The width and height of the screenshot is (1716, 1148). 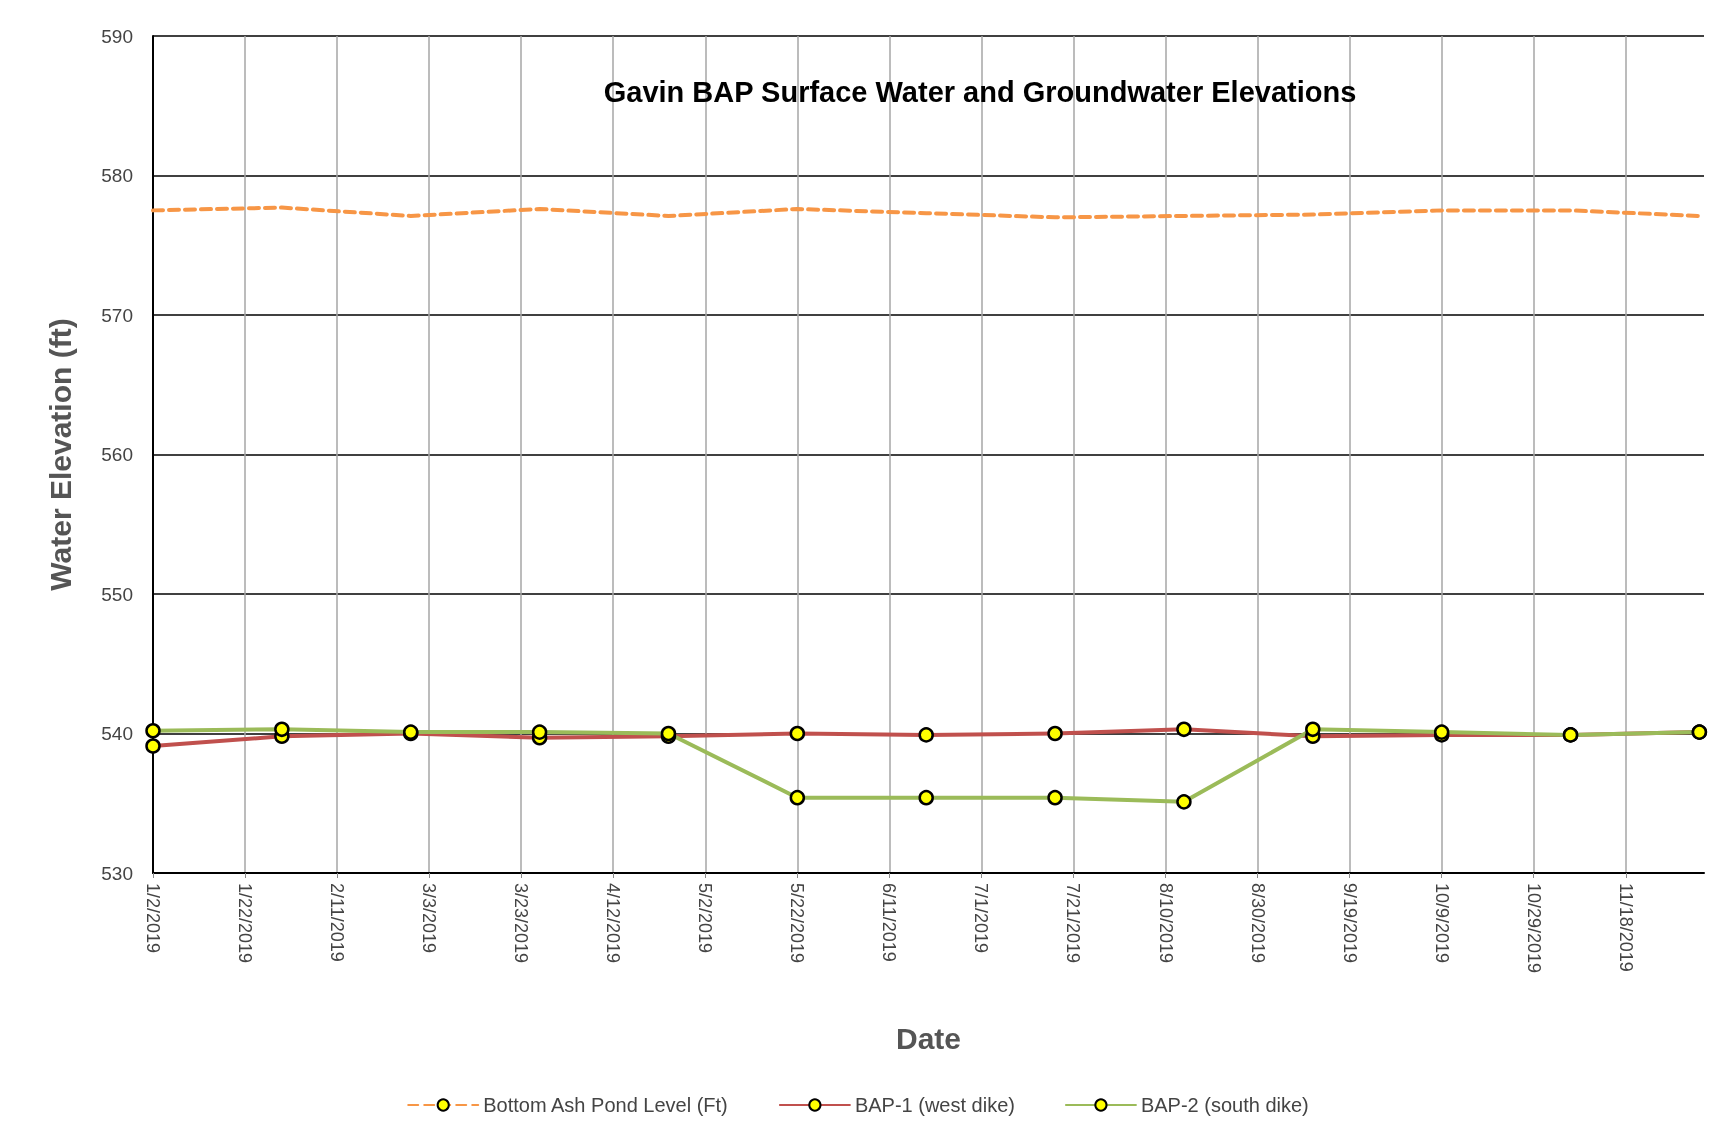 What do you see at coordinates (117, 315) in the screenshot?
I see `y-tick-label: 570` at bounding box center [117, 315].